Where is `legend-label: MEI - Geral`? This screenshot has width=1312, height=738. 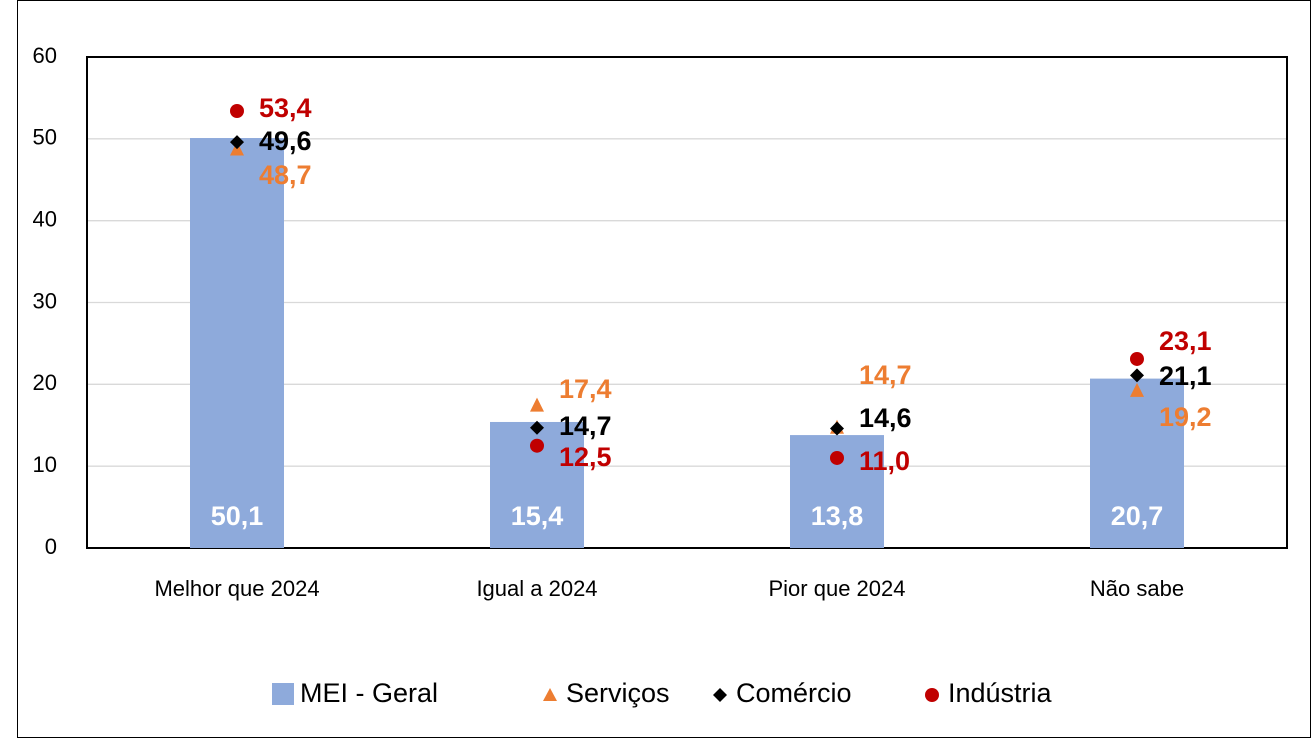 legend-label: MEI - Geral is located at coordinates (369, 693).